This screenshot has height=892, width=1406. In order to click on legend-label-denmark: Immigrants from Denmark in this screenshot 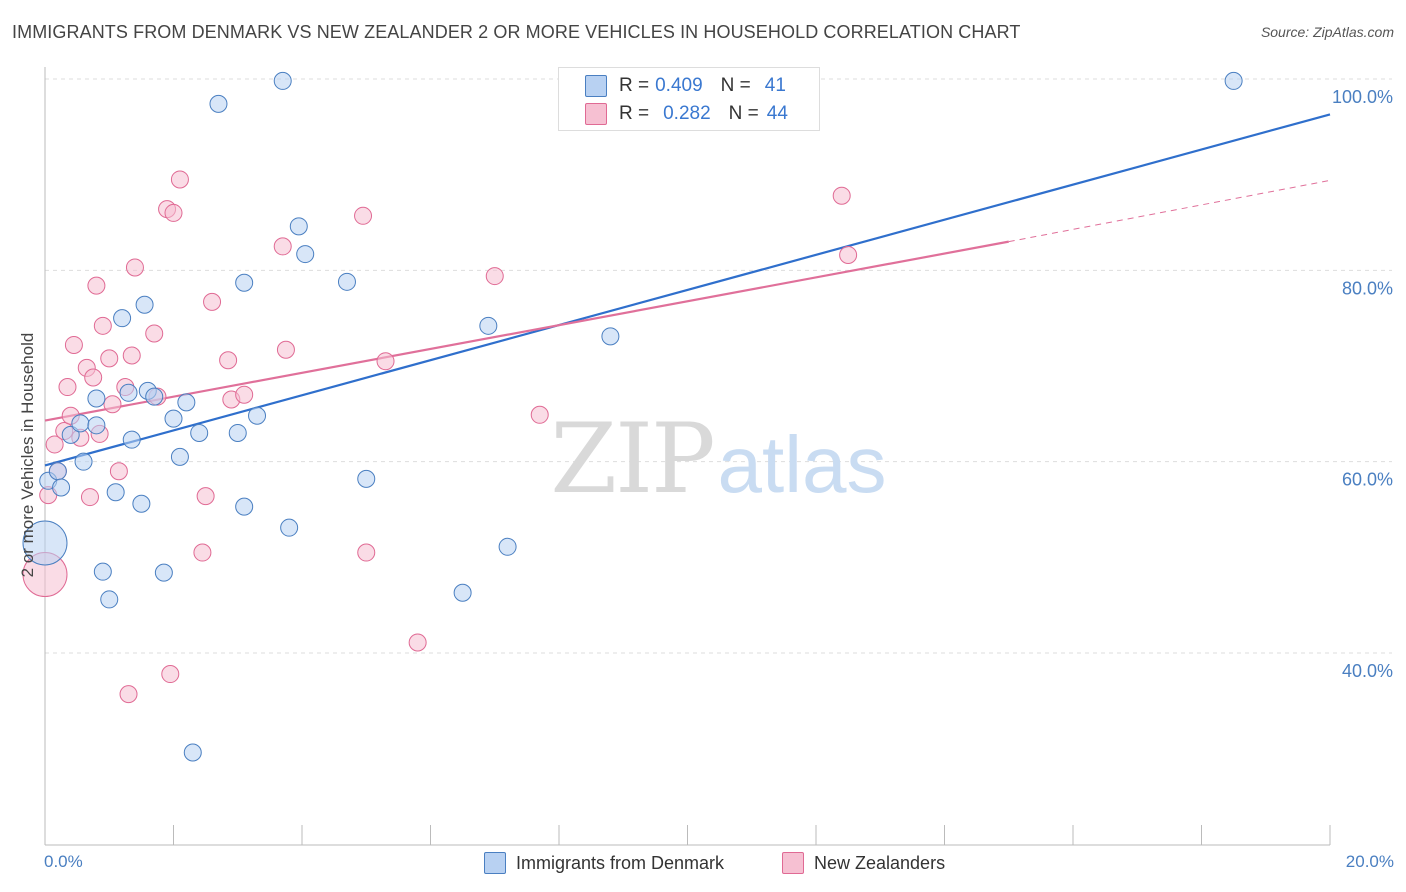, I will do `click(620, 862)`.